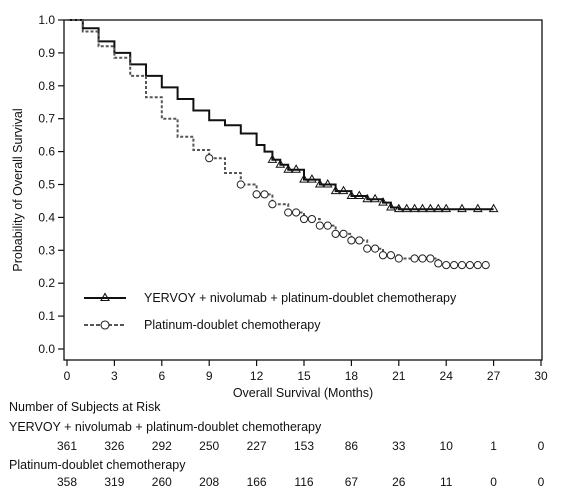  What do you see at coordinates (46, 250) in the screenshot?
I see `y-tick-label: 0.3` at bounding box center [46, 250].